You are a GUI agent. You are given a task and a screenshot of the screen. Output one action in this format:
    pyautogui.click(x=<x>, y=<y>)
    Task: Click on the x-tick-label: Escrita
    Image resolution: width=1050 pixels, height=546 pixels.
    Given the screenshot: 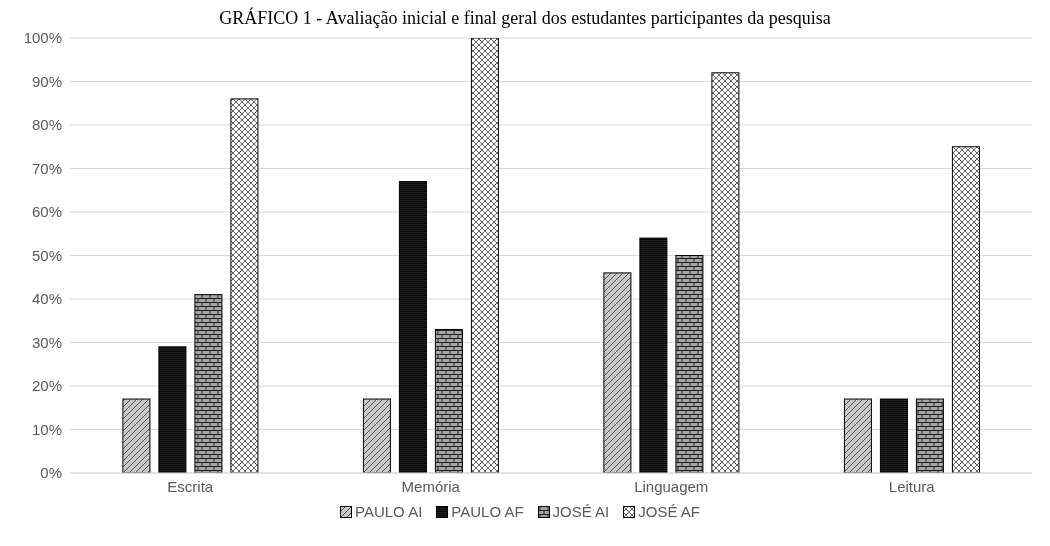 What is the action you would take?
    pyautogui.click(x=190, y=486)
    